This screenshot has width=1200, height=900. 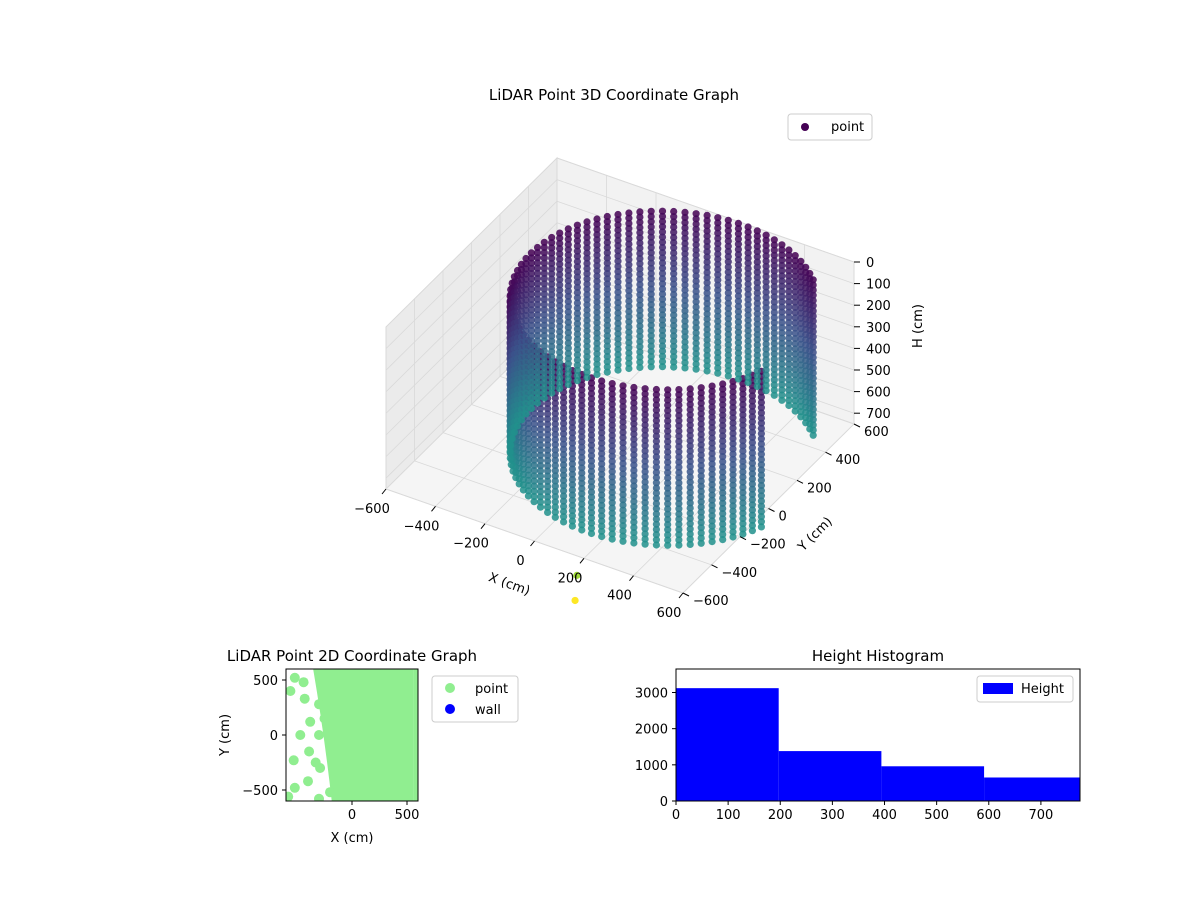 What do you see at coordinates (1042, 689) in the screenshot?
I see `histogram-legend-label: Height` at bounding box center [1042, 689].